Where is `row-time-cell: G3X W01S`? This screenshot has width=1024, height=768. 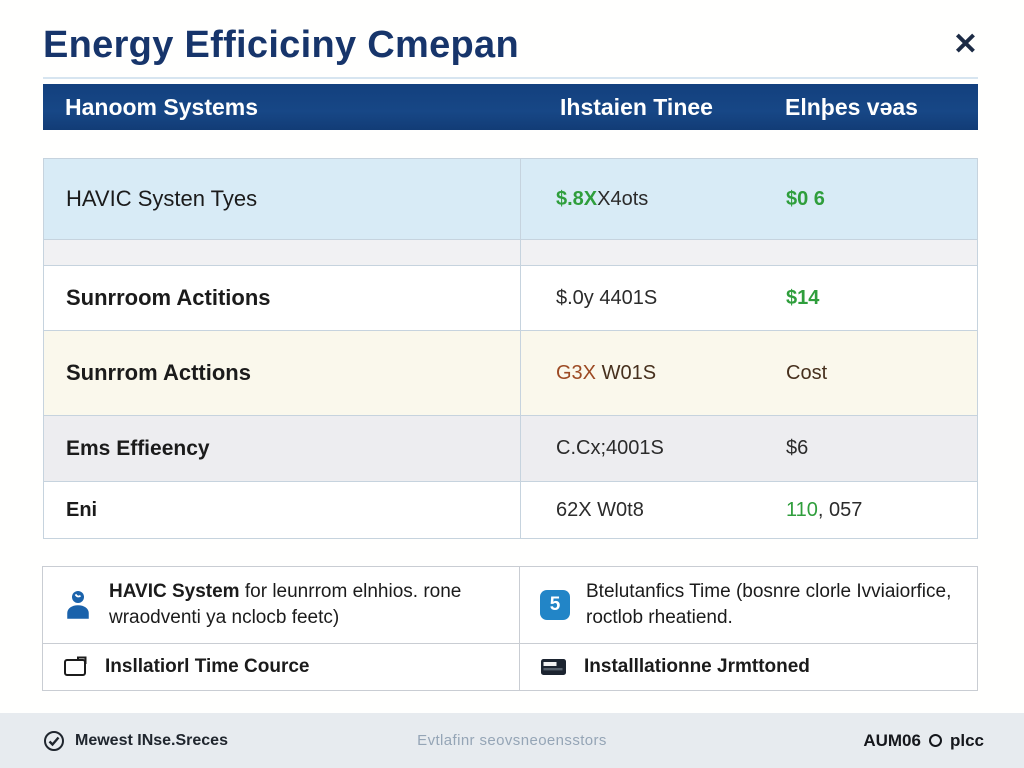 row-time-cell: G3X W01S is located at coordinates (648, 373).